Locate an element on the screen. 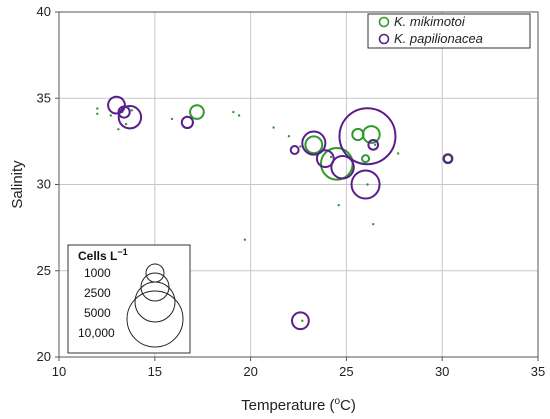  legend-label-mikimotoi: K. mikimotoi is located at coordinates (430, 21).